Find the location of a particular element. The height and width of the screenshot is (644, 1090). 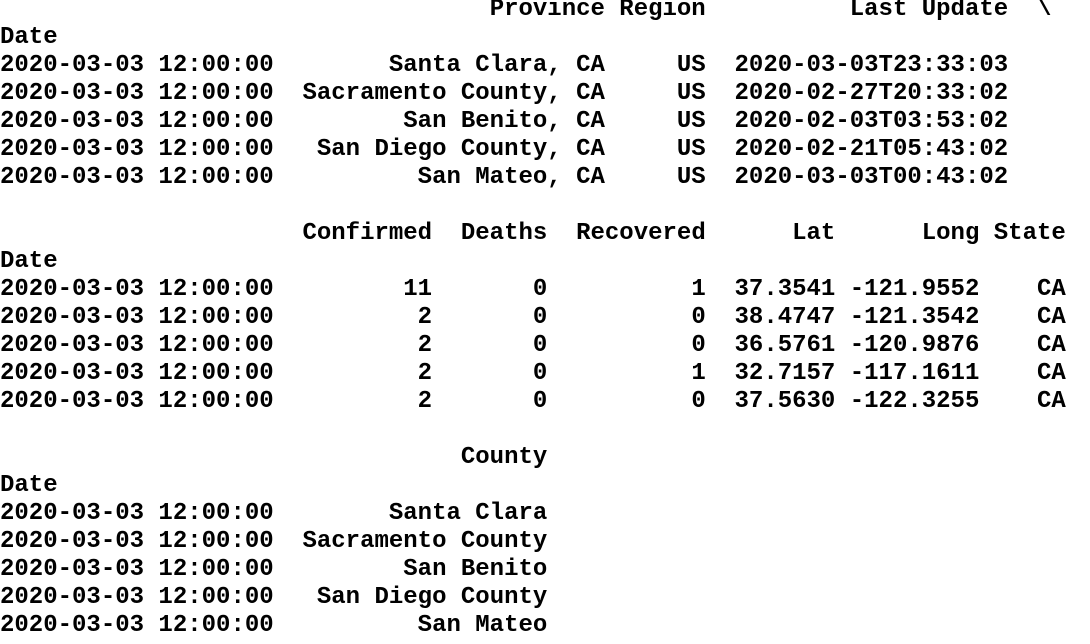

text-line: 2020-03-03 12:00:00 2 0 0 38.4747 -121.3542 CA is located at coordinates (545, 318).